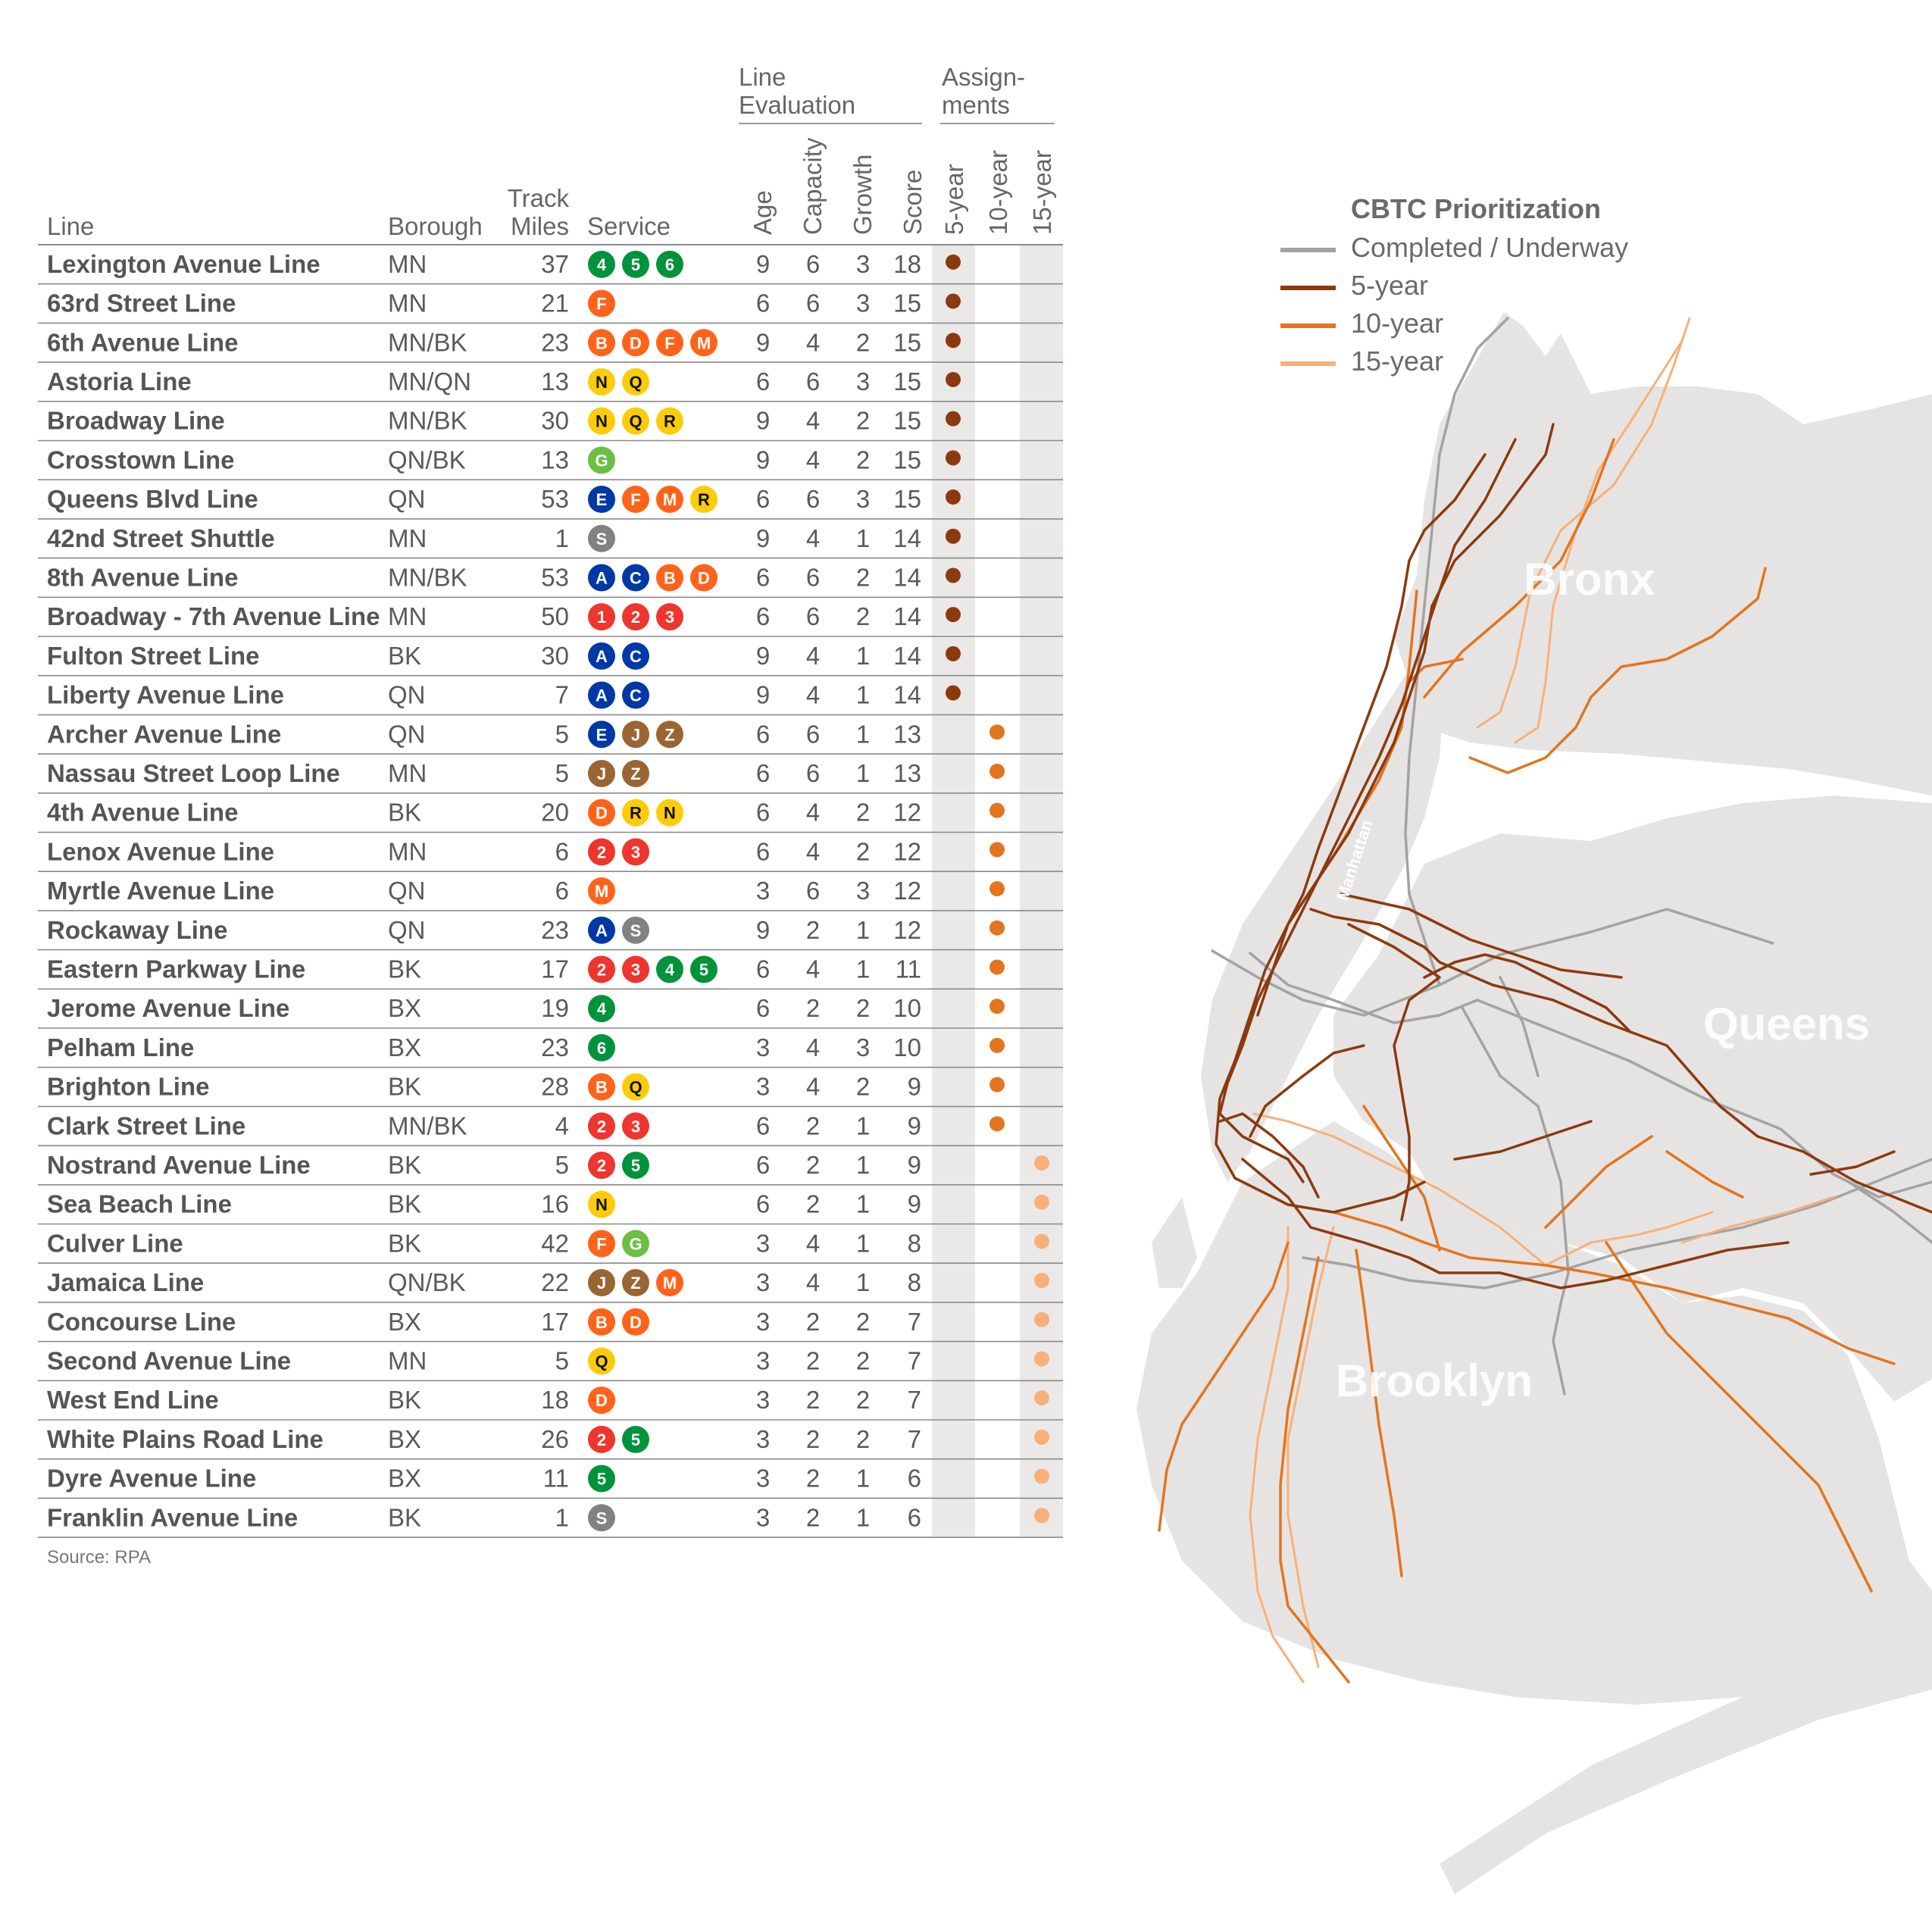 The height and width of the screenshot is (1932, 1932). Describe the element at coordinates (1042, 193) in the screenshot. I see `column-header-15-year: 15-year` at that location.